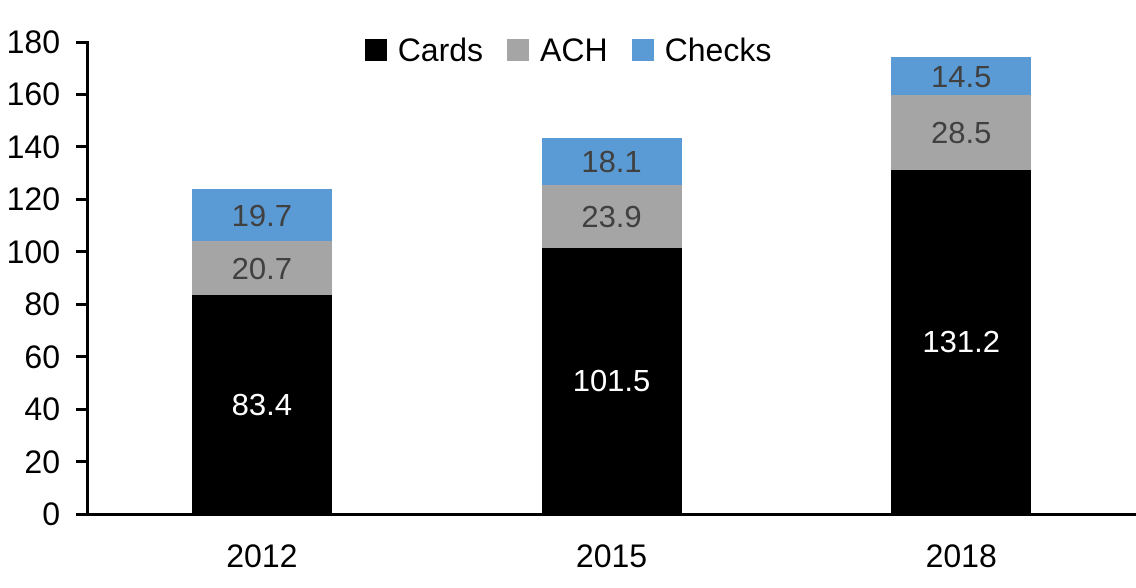 This screenshot has width=1136, height=588. What do you see at coordinates (642, 50) in the screenshot?
I see `legend-swatch-icon-checks` at bounding box center [642, 50].